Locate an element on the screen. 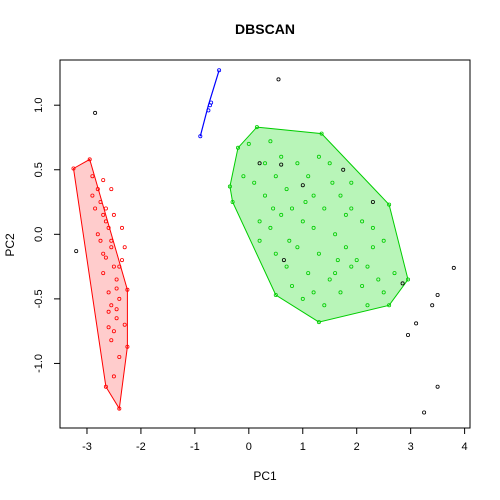  chart-title: DBSCAN is located at coordinates (265, 29).